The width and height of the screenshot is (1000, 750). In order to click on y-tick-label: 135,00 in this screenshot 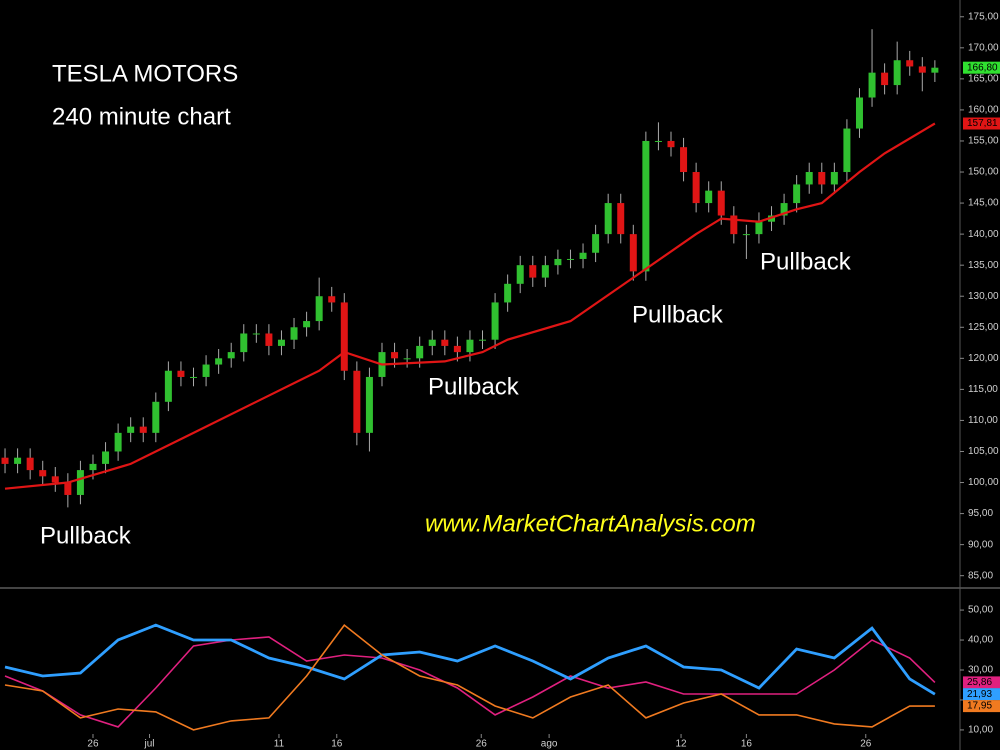, I will do `click(983, 265)`.